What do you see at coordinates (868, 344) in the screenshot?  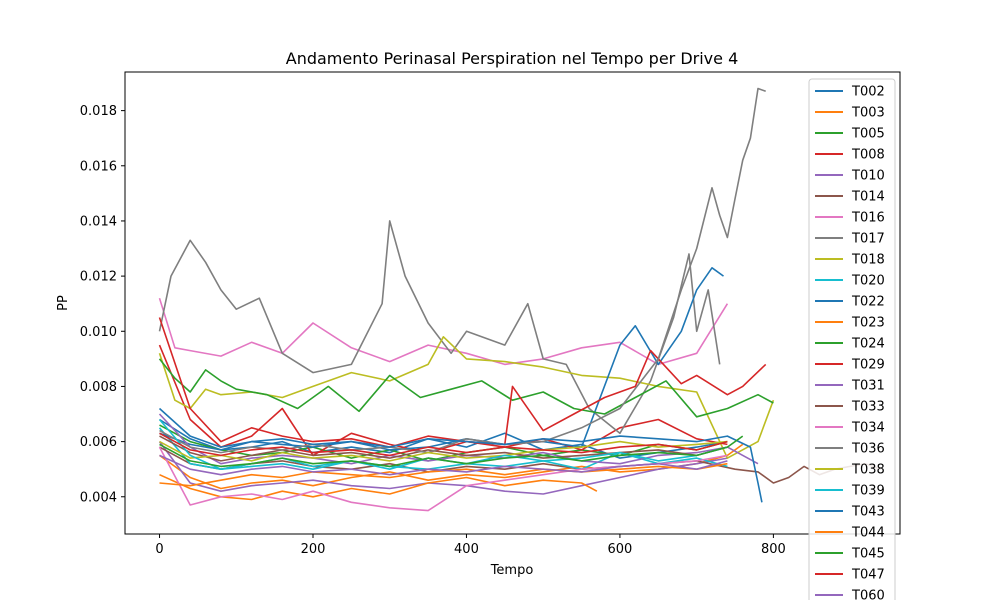 I see `legend-label-t024: T024` at bounding box center [868, 344].